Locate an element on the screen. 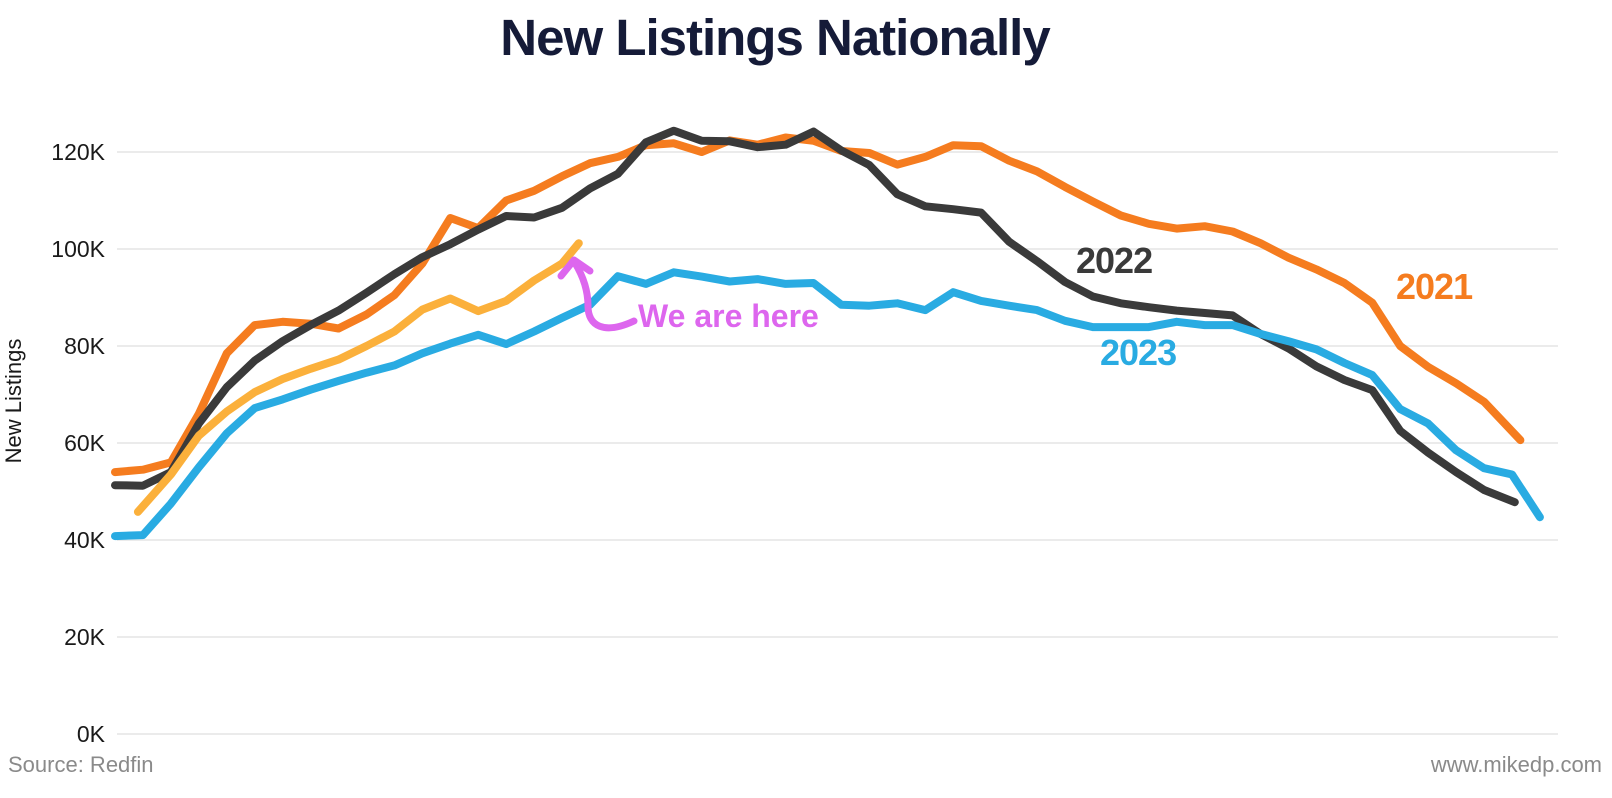 The width and height of the screenshot is (1612, 798). we-are-here-annotation: We are here is located at coordinates (728, 316).